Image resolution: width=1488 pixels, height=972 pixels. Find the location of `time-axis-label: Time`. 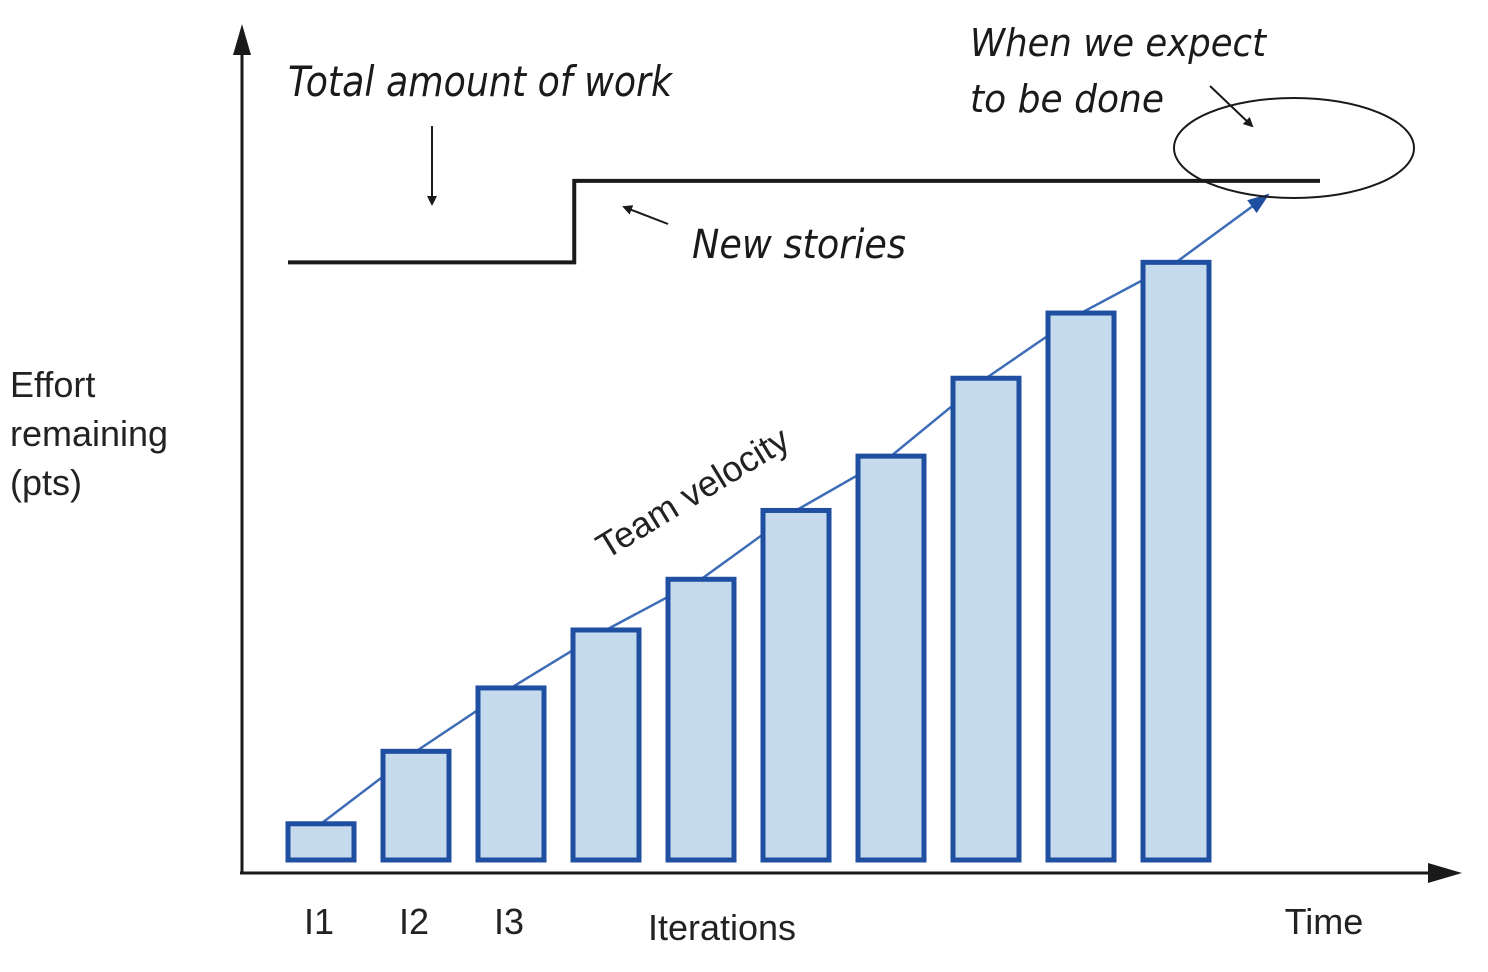

time-axis-label: Time is located at coordinates (1324, 921).